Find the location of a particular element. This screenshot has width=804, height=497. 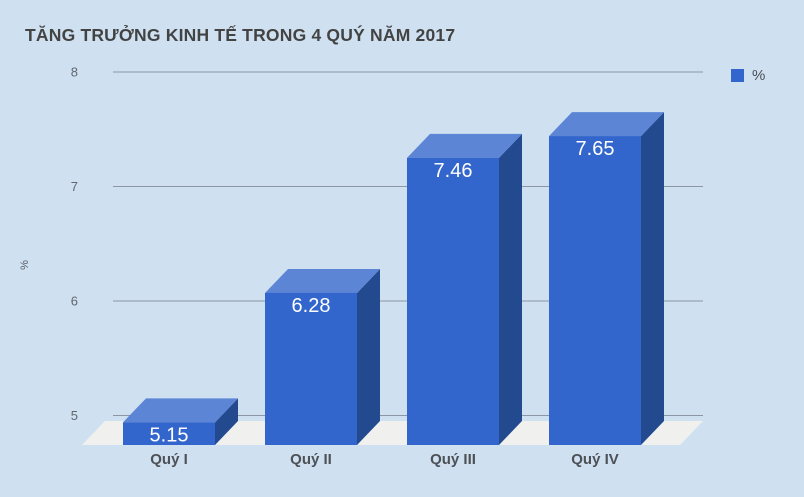

legend-swatch-icon is located at coordinates (737, 75).